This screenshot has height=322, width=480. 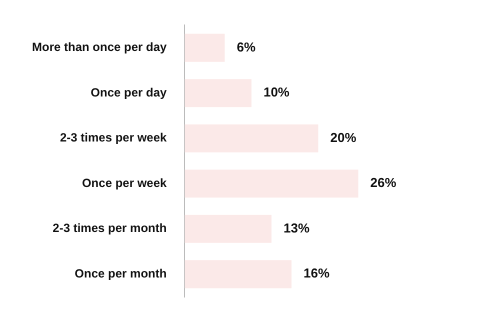 I want to click on data-label: 13%, so click(x=296, y=228).